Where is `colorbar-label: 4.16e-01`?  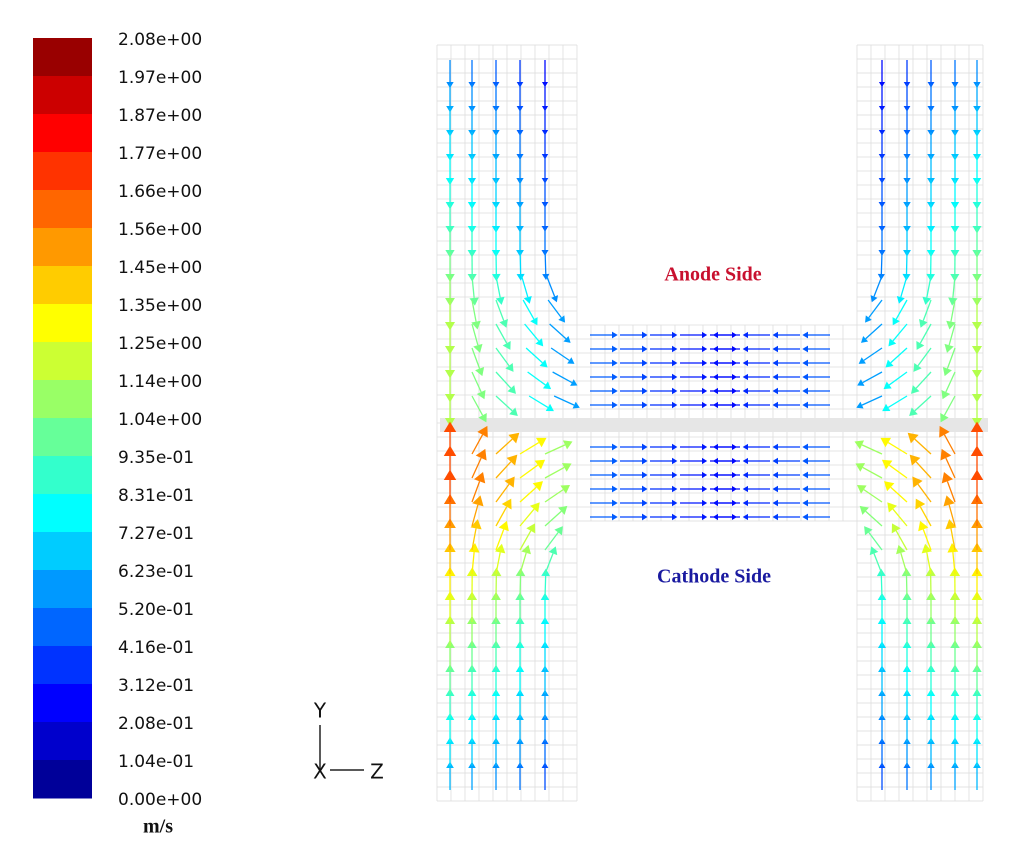
colorbar-label: 4.16e-01 is located at coordinates (156, 648).